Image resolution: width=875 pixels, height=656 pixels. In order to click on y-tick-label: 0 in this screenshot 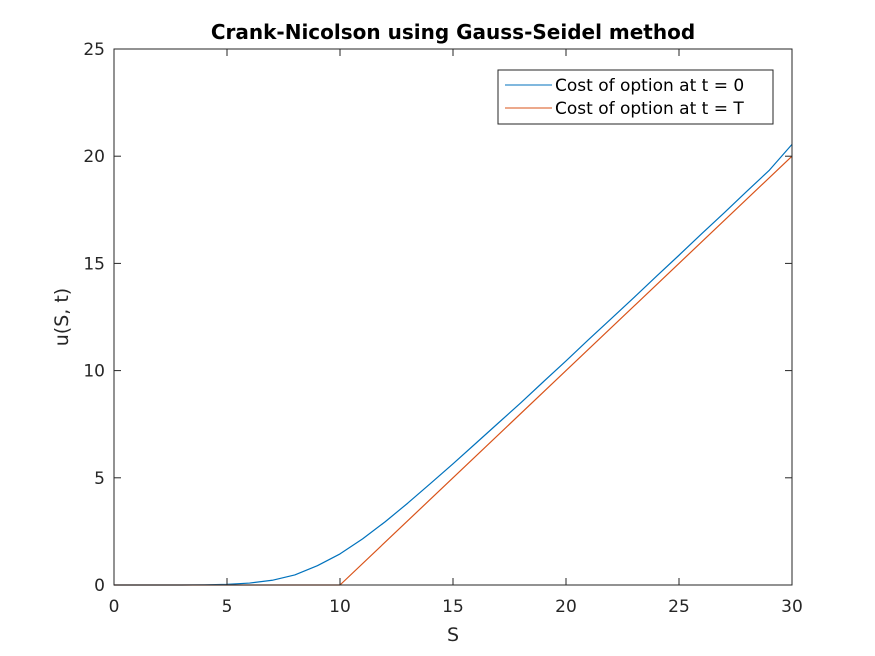, I will do `click(99, 586)`.